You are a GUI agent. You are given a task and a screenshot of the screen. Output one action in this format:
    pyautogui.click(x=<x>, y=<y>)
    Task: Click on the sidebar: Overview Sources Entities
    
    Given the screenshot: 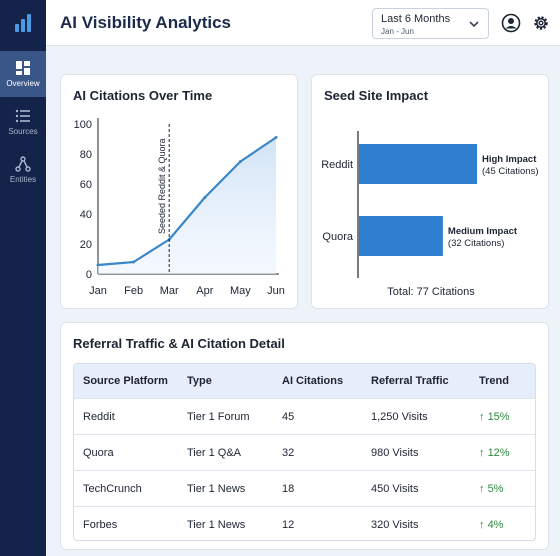 What is the action you would take?
    pyautogui.click(x=23, y=278)
    